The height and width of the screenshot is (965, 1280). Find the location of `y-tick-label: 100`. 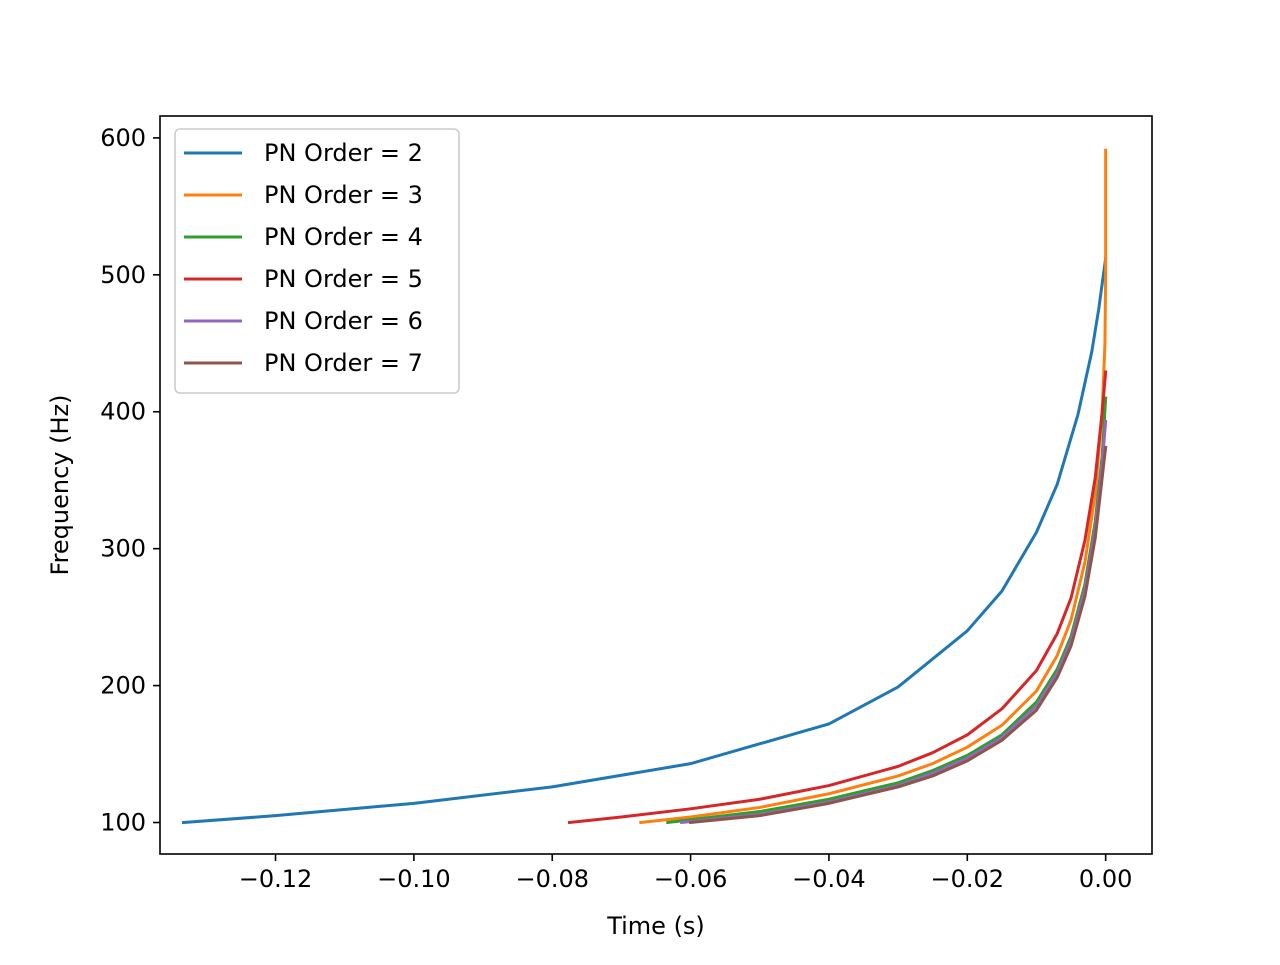

y-tick-label: 100 is located at coordinates (123, 823).